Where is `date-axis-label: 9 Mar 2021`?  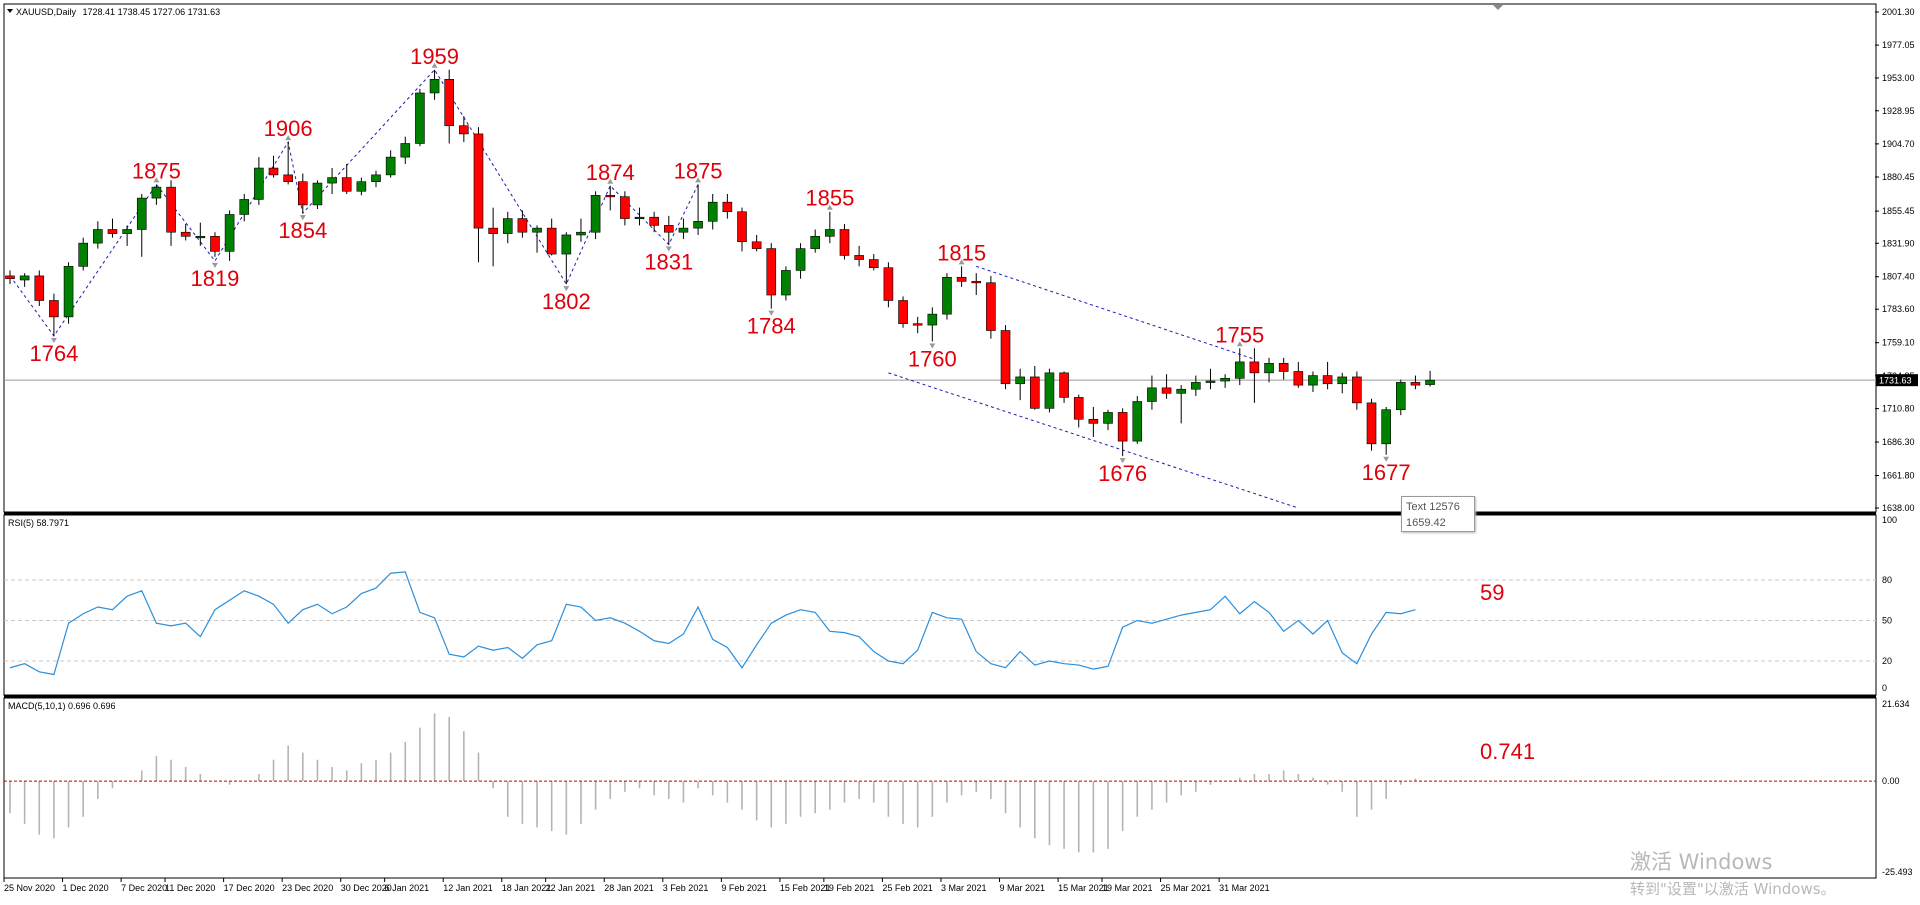
date-axis-label: 9 Mar 2021 is located at coordinates (1023, 888).